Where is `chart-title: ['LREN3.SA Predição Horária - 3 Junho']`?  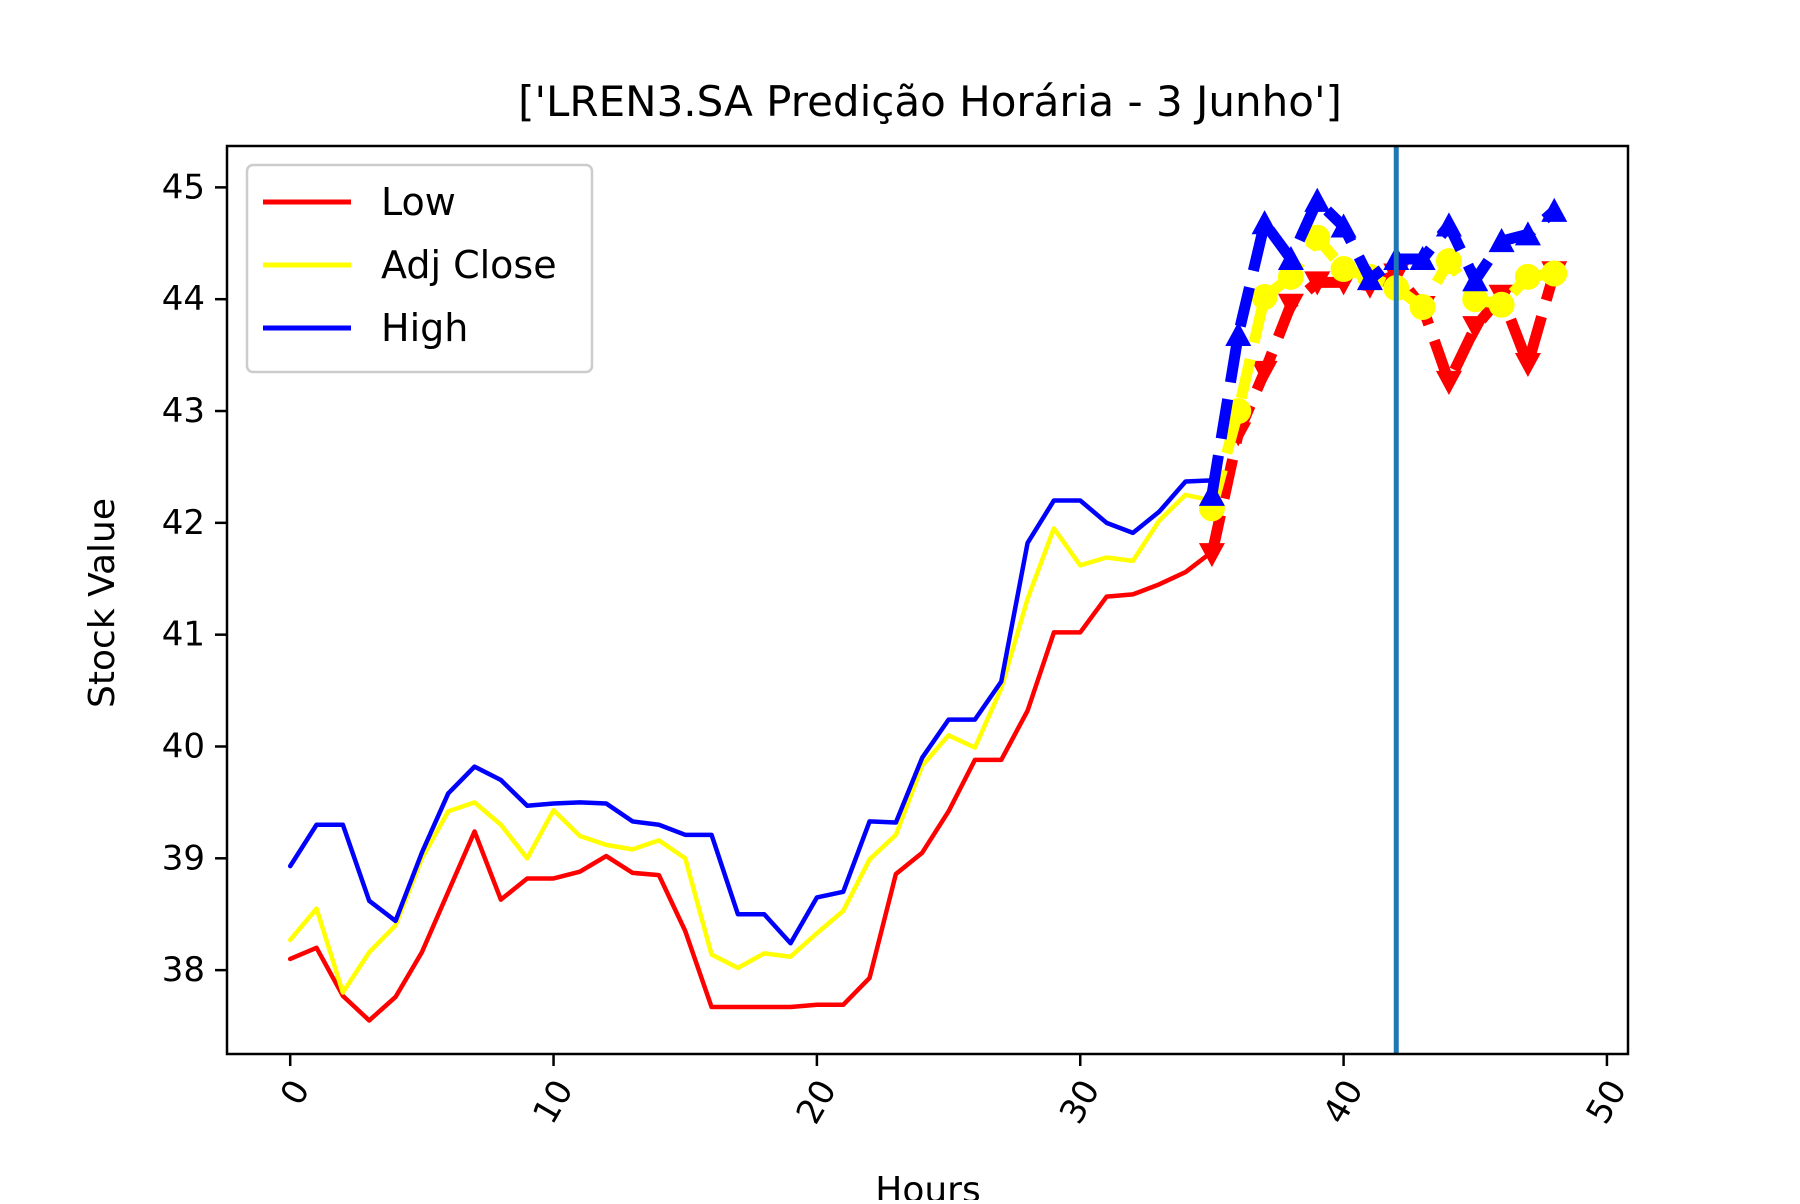
chart-title: ['LREN3.SA Predição Horária - 3 Junho'] is located at coordinates (930, 101).